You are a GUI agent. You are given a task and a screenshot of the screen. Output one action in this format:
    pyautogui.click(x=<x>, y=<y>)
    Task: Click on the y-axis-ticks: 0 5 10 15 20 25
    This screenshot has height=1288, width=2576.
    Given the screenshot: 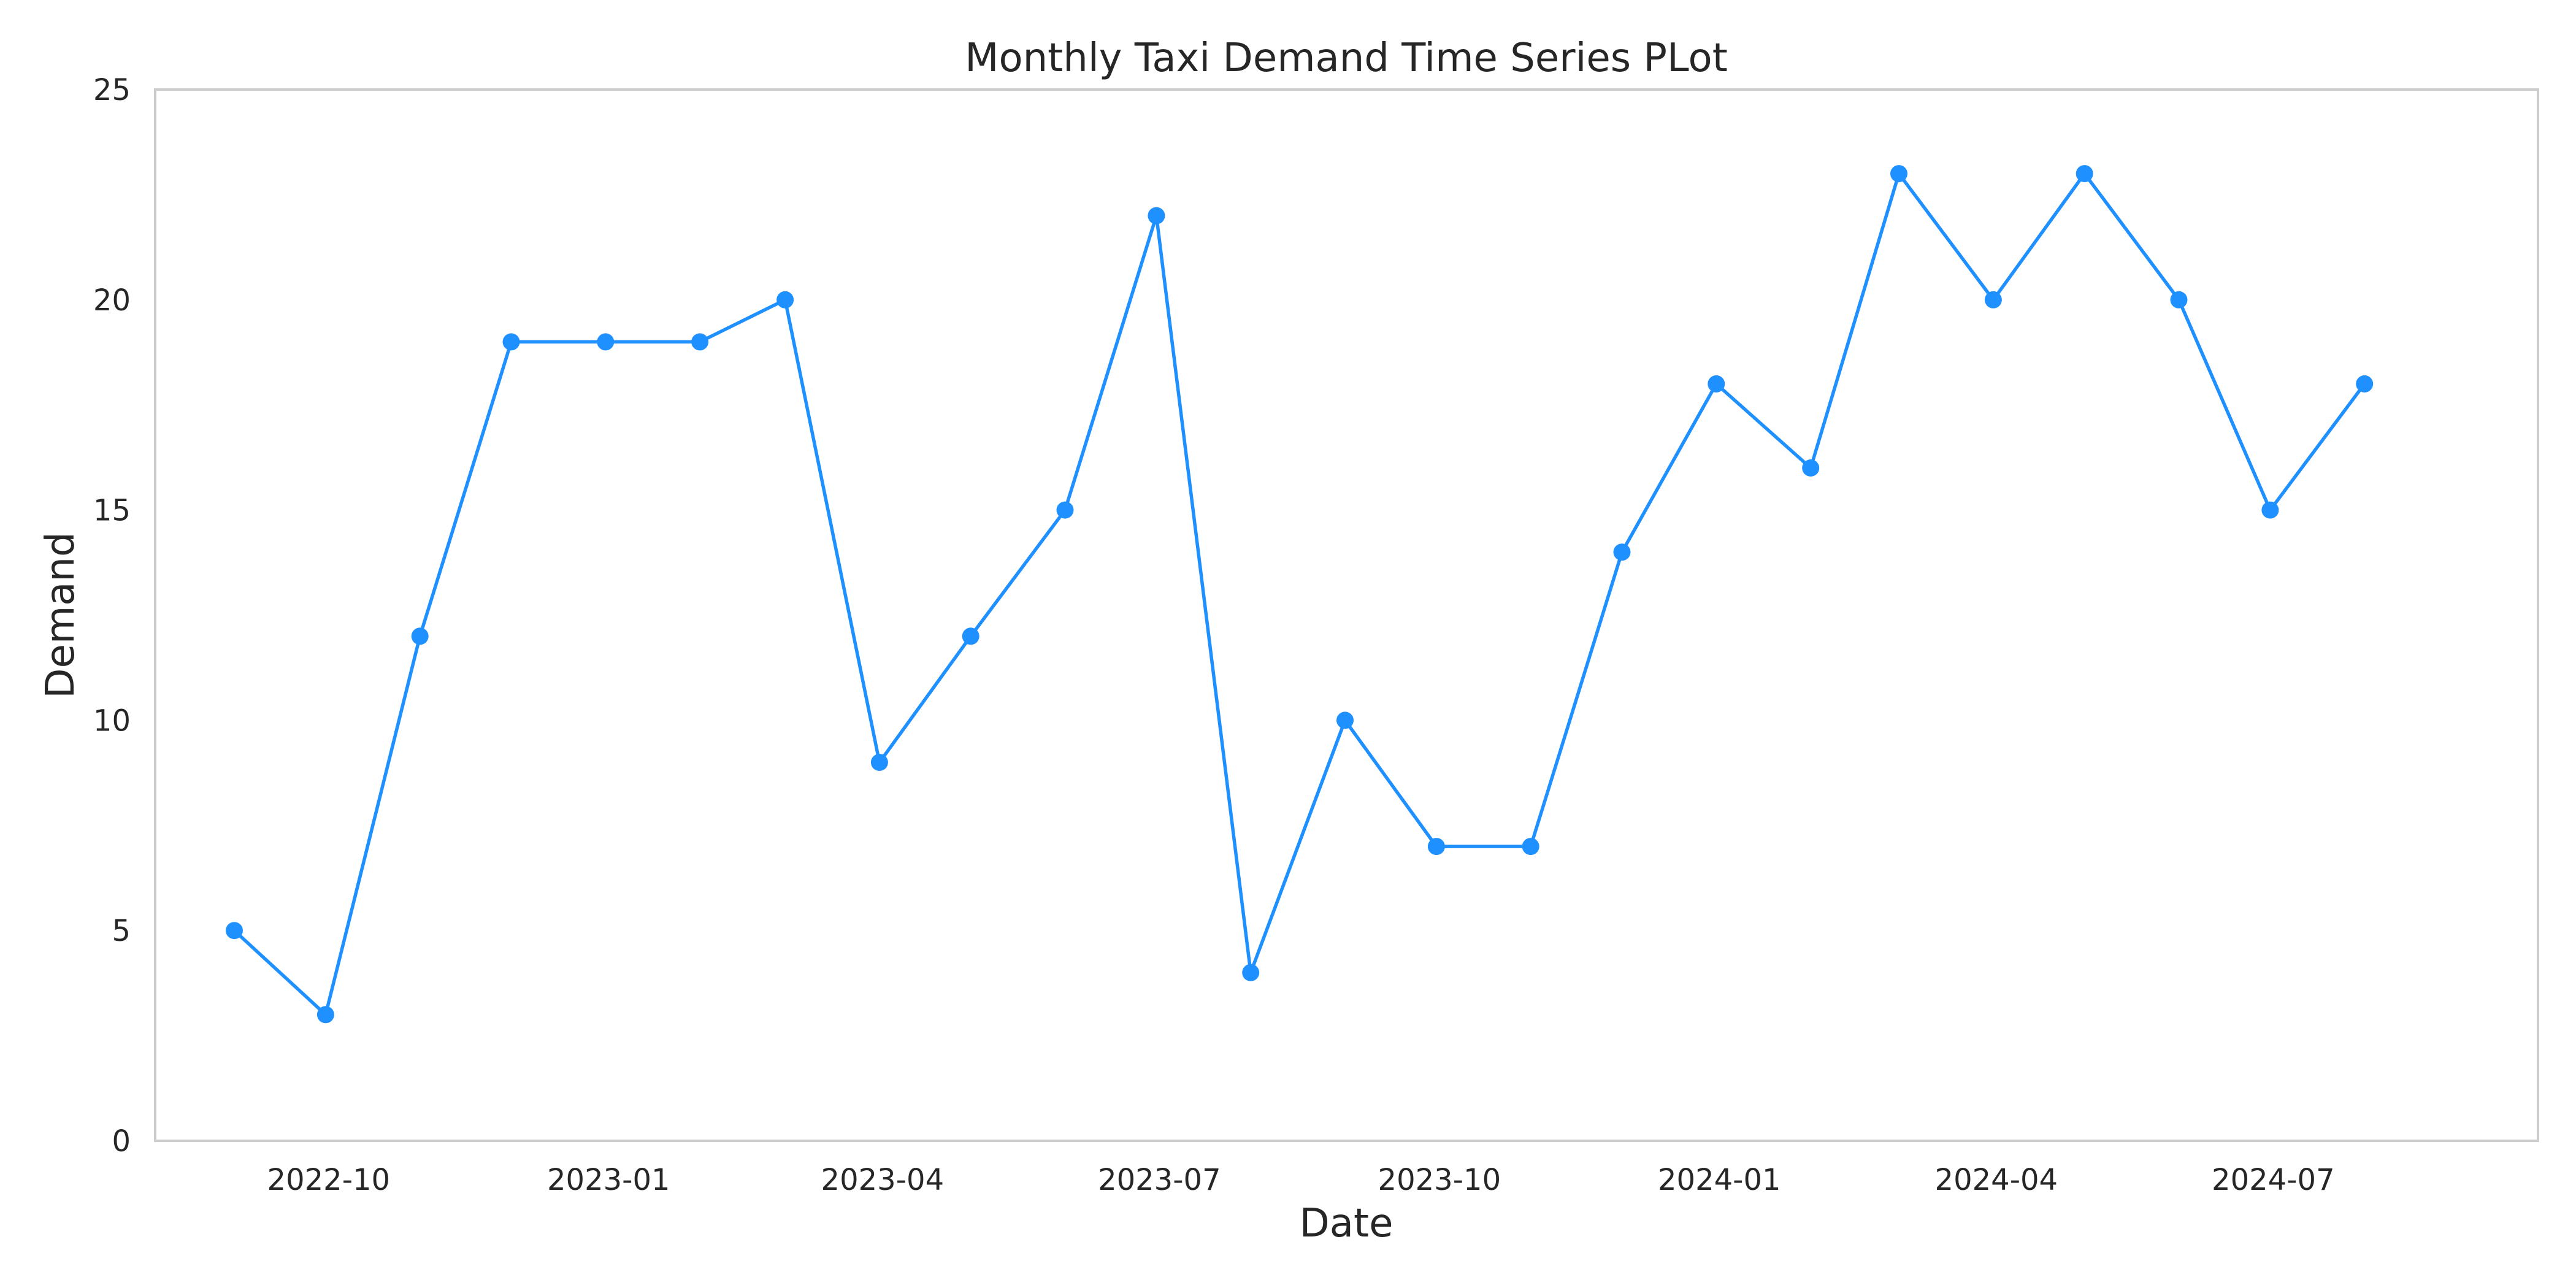 What is the action you would take?
    pyautogui.click(x=112, y=616)
    